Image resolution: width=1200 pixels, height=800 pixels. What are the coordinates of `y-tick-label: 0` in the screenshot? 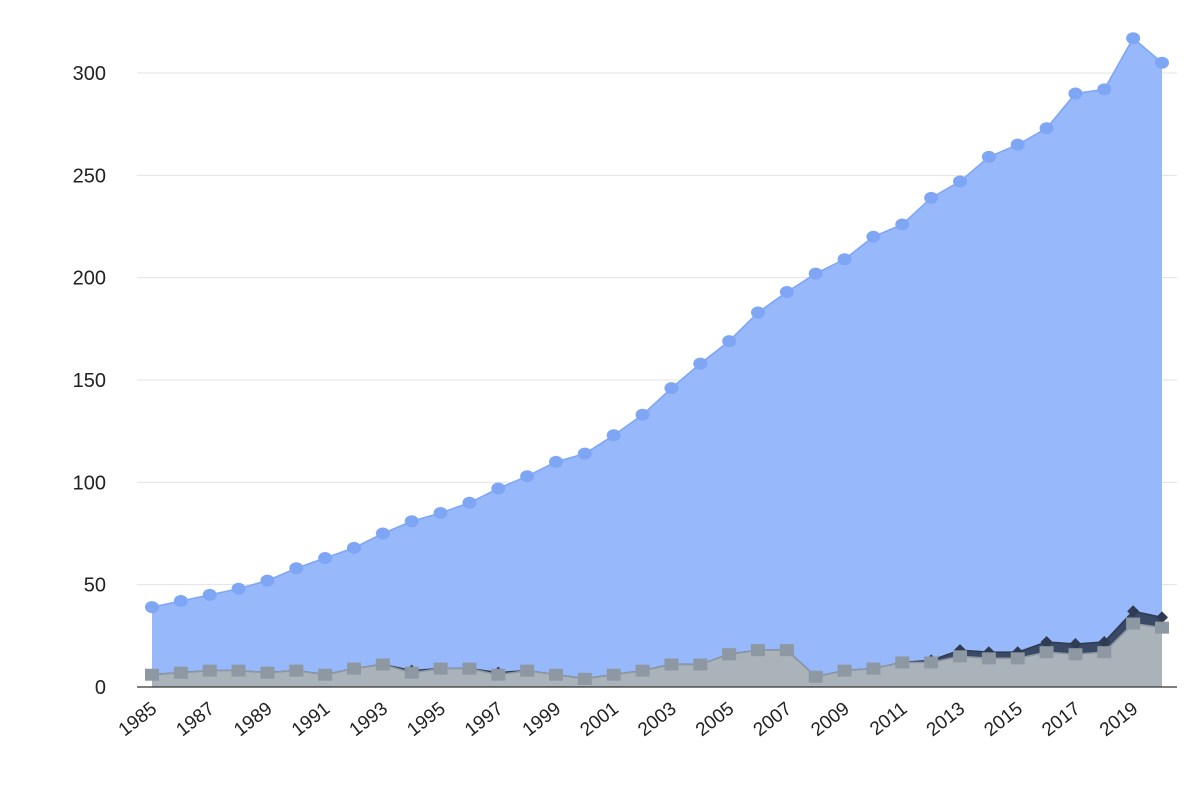 It's located at (100, 688).